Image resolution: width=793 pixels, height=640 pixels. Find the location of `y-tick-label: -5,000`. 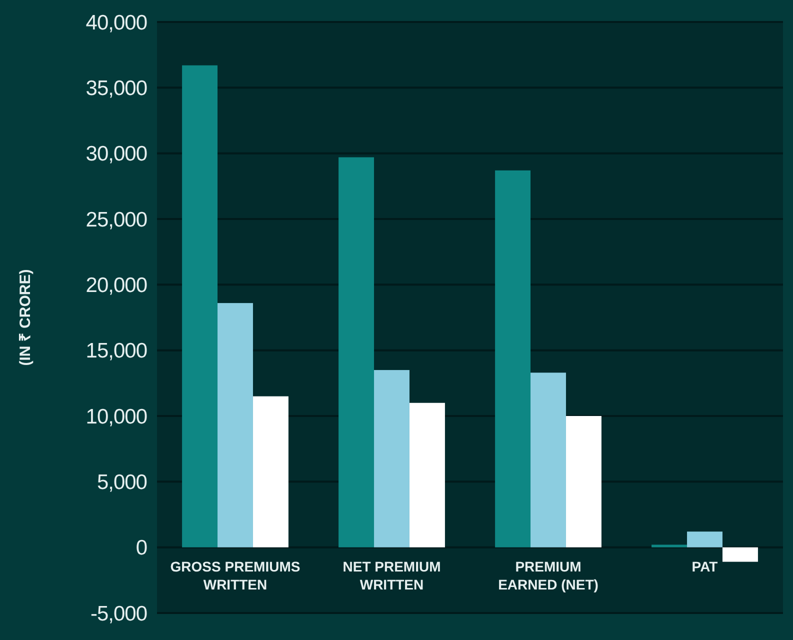

y-tick-label: -5,000 is located at coordinates (118, 614).